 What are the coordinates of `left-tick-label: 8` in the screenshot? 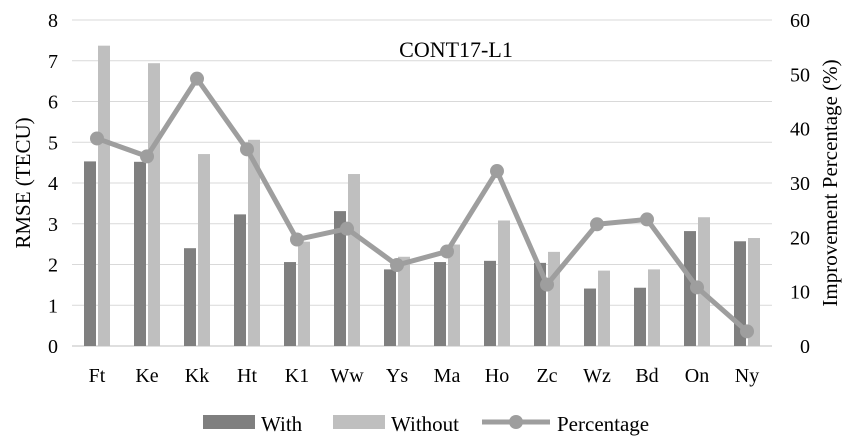 It's located at (53, 21).